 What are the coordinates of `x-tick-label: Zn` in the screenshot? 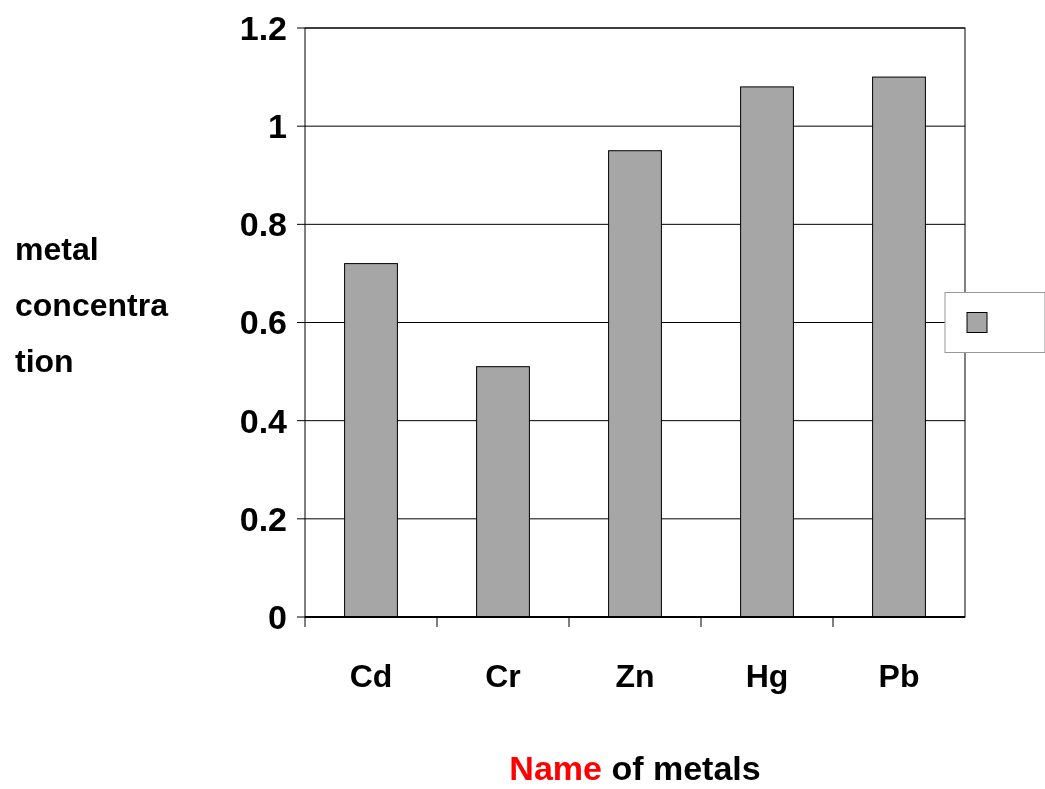 It's located at (635, 676).